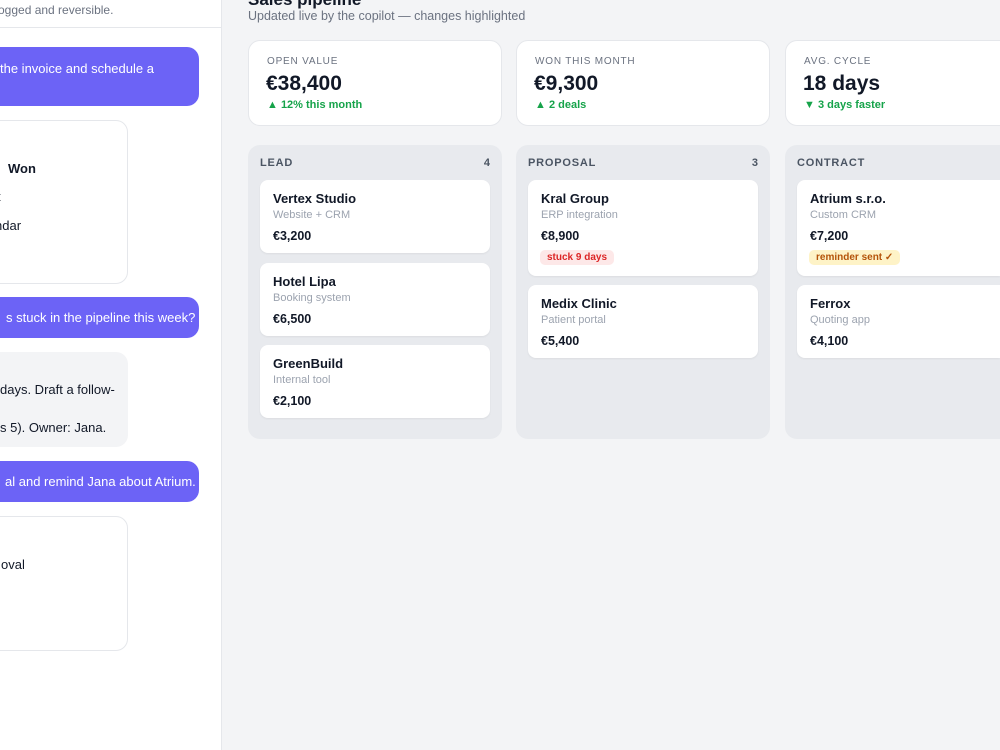 The image size is (1000, 750). What do you see at coordinates (892, 83) in the screenshot?
I see `stat-card-avg-cycle: AVG. CYCLE 18 days ▼ 3 days faster` at bounding box center [892, 83].